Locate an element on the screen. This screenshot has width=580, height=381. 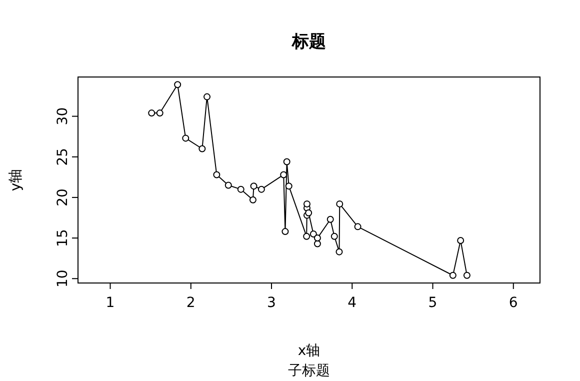
x-axis-title: x轴 is located at coordinates (309, 351).